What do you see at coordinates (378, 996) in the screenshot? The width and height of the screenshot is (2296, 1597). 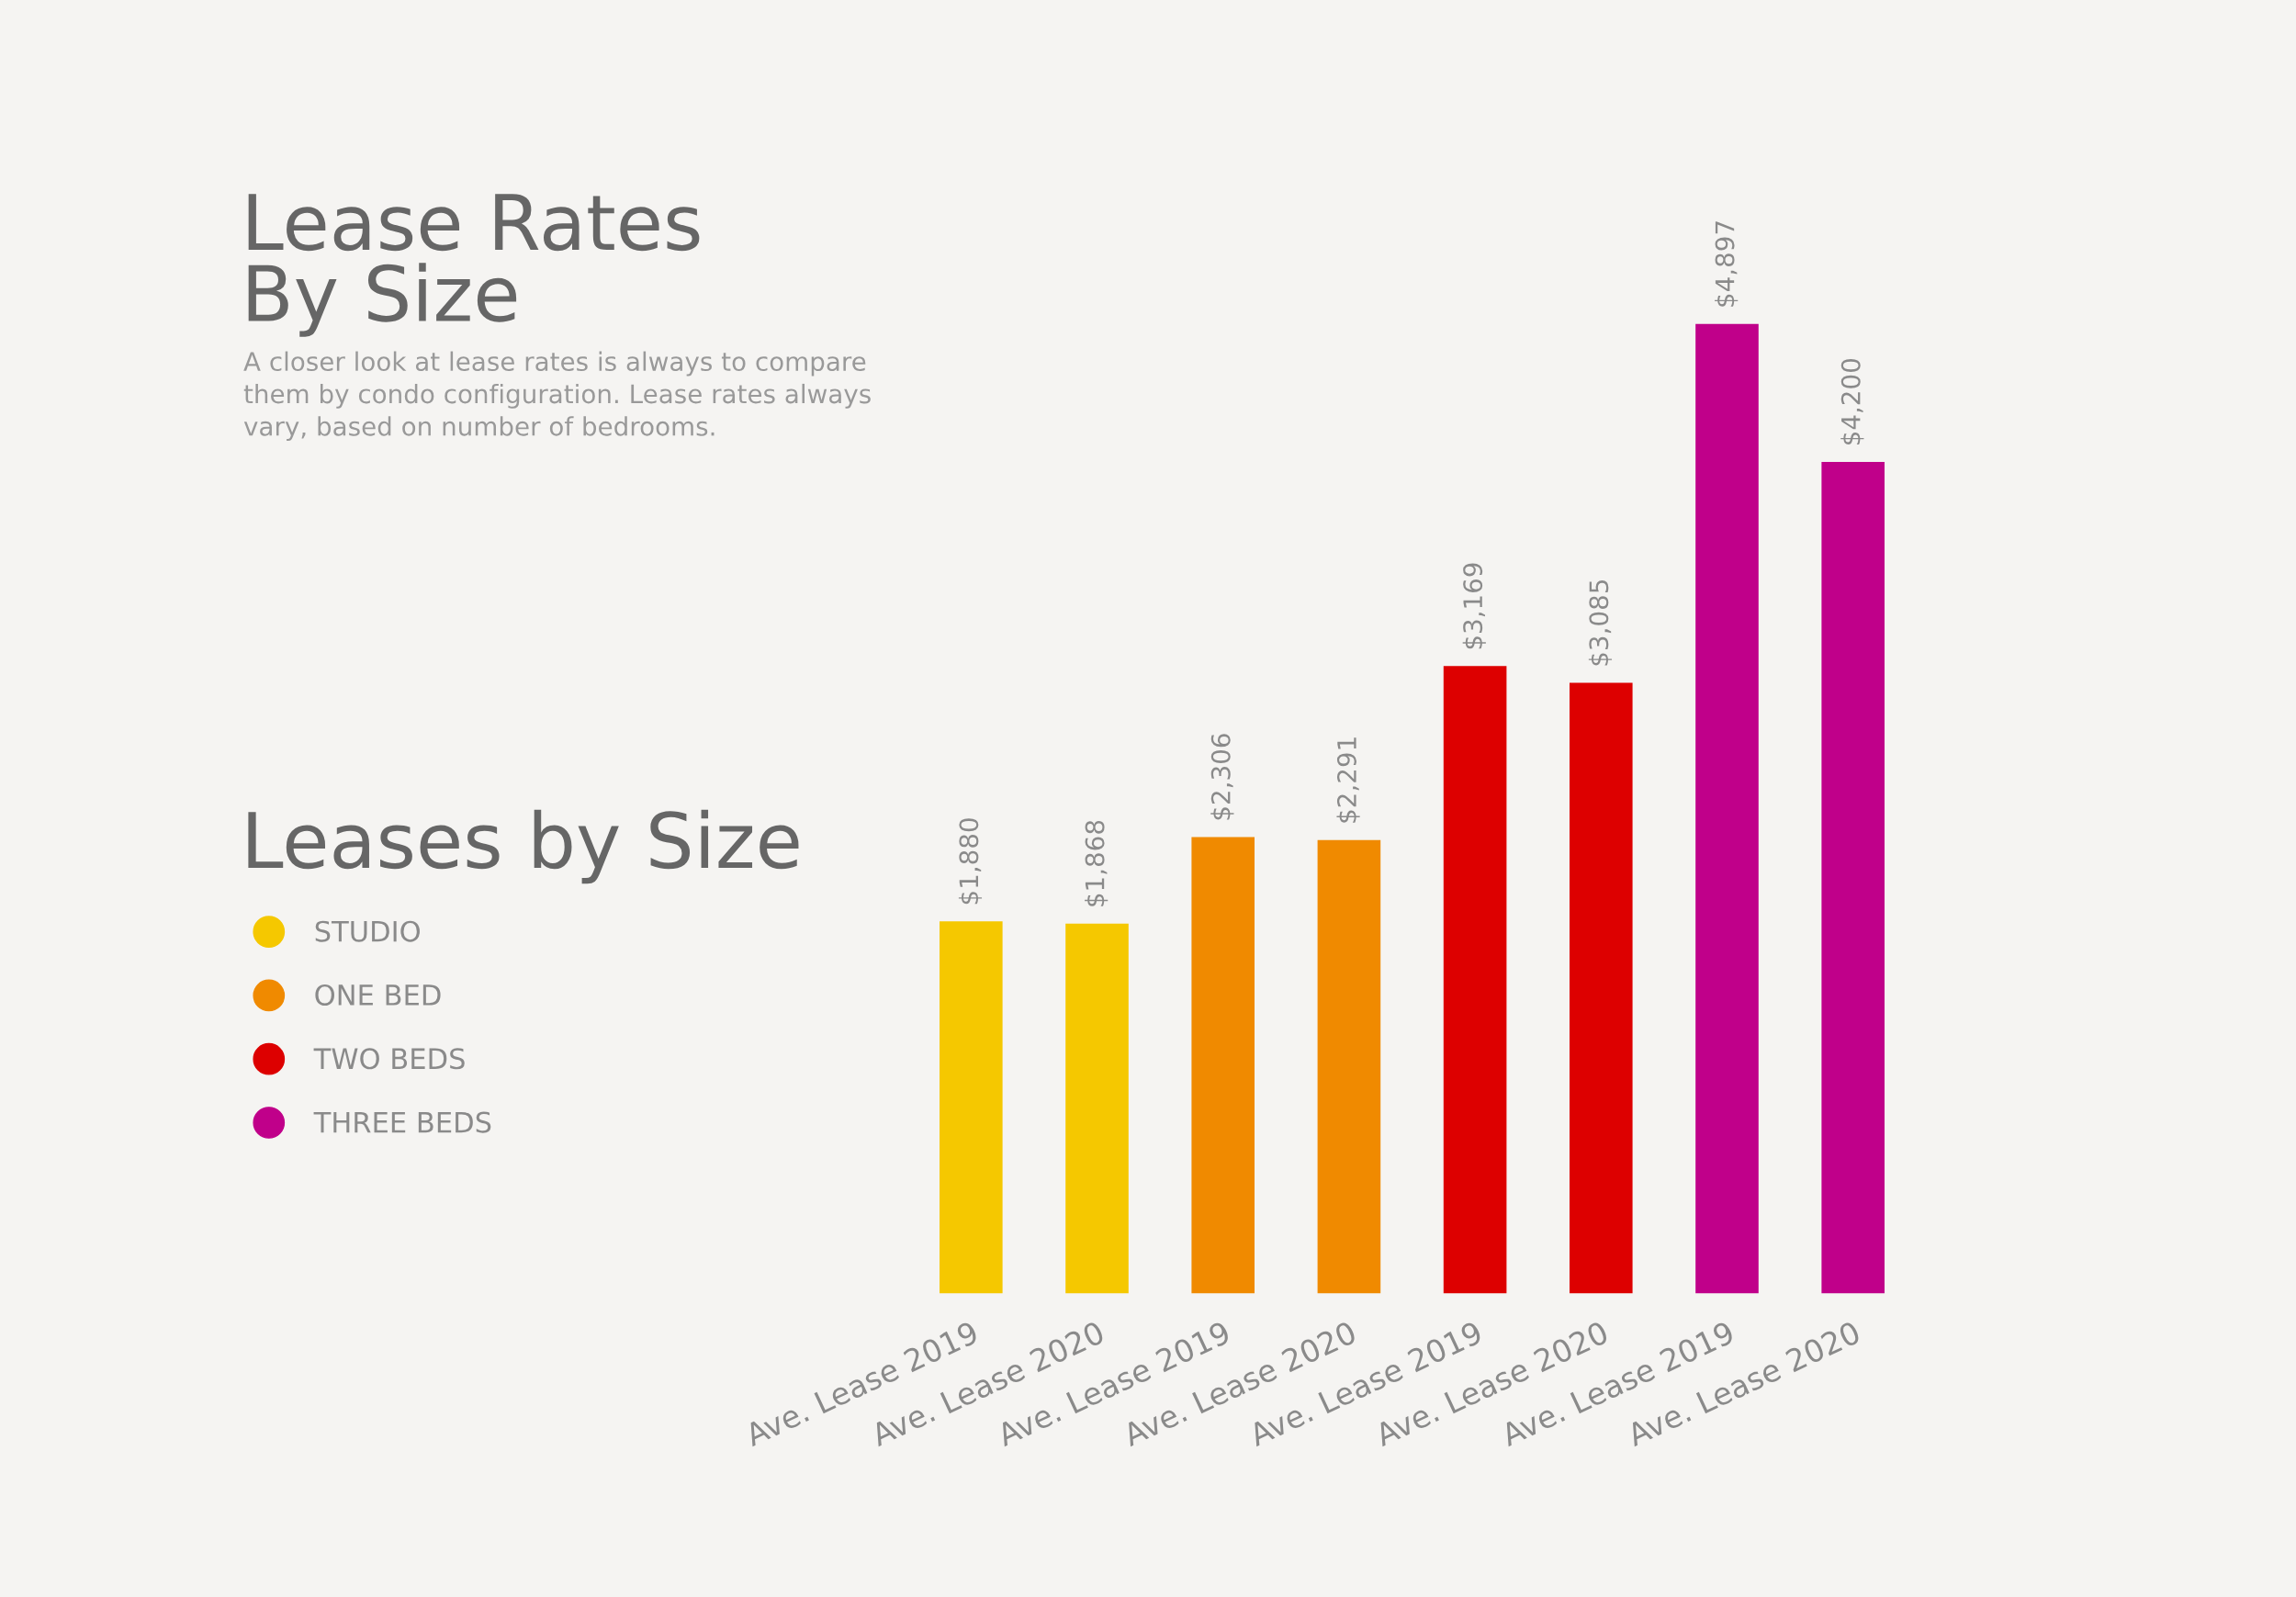 I see `legend-label: ONE BED` at bounding box center [378, 996].